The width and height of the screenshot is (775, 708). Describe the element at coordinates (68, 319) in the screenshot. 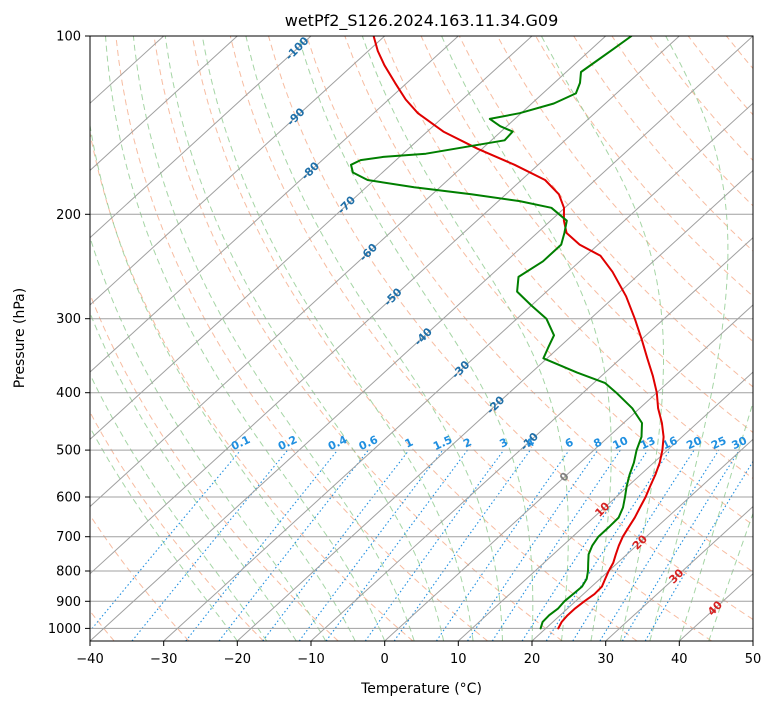

I see `y-tick-label: 300` at that location.